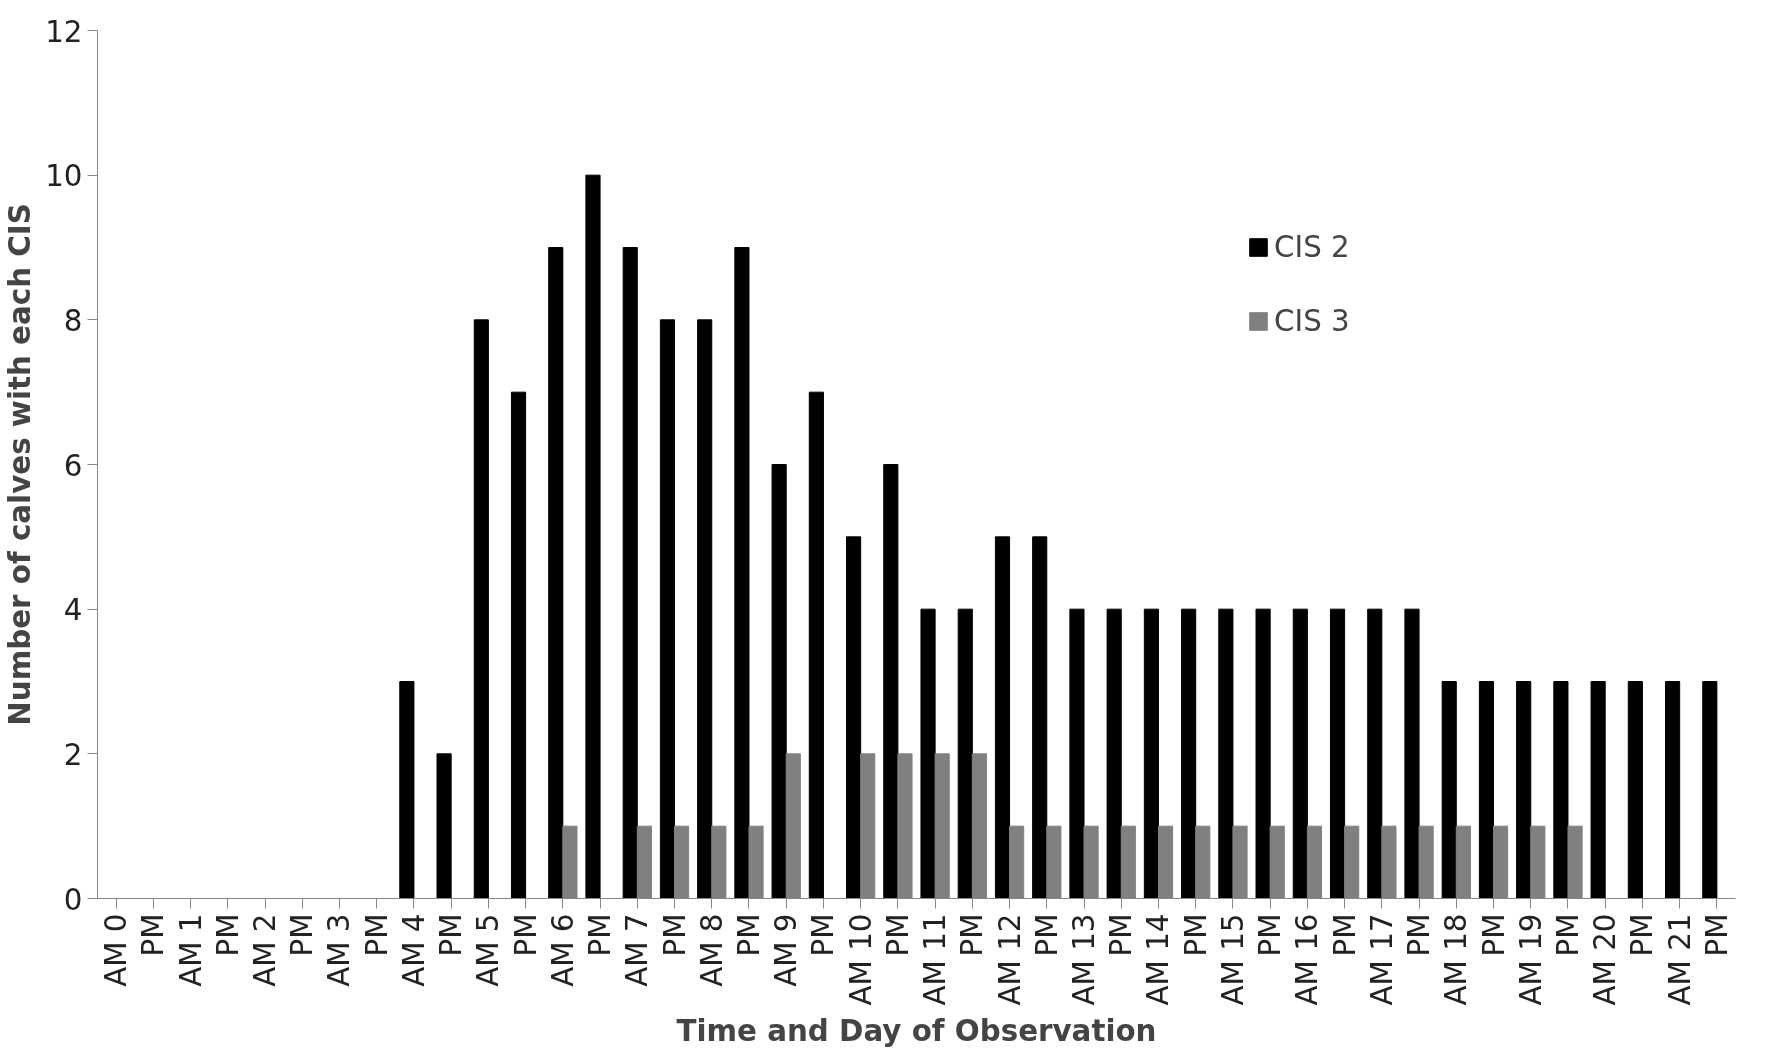 This screenshot has height=1060, width=1775. What do you see at coordinates (73, 465) in the screenshot?
I see `y-tick-label: 6` at bounding box center [73, 465].